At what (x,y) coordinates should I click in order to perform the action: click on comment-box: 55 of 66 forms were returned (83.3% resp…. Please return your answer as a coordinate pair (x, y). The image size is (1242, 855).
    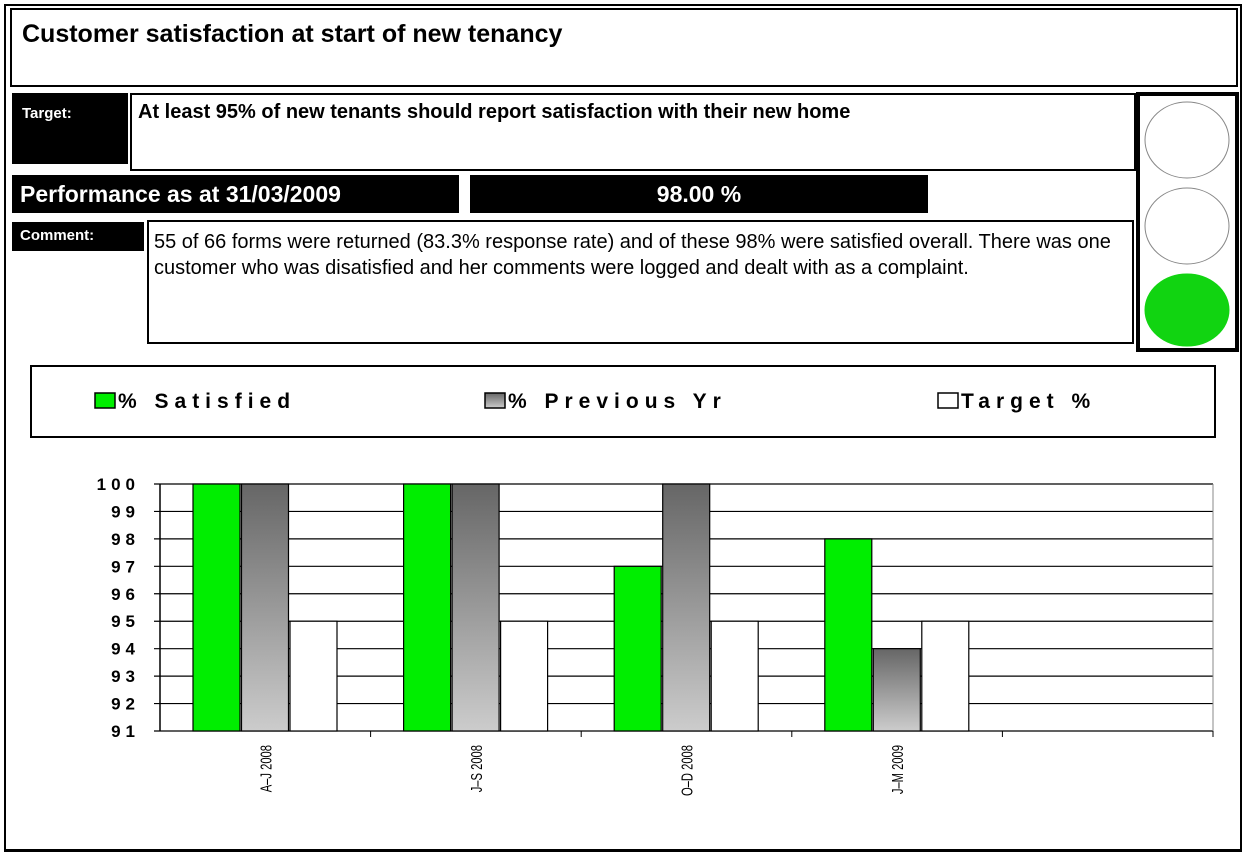
    Looking at the image, I should click on (640, 282).